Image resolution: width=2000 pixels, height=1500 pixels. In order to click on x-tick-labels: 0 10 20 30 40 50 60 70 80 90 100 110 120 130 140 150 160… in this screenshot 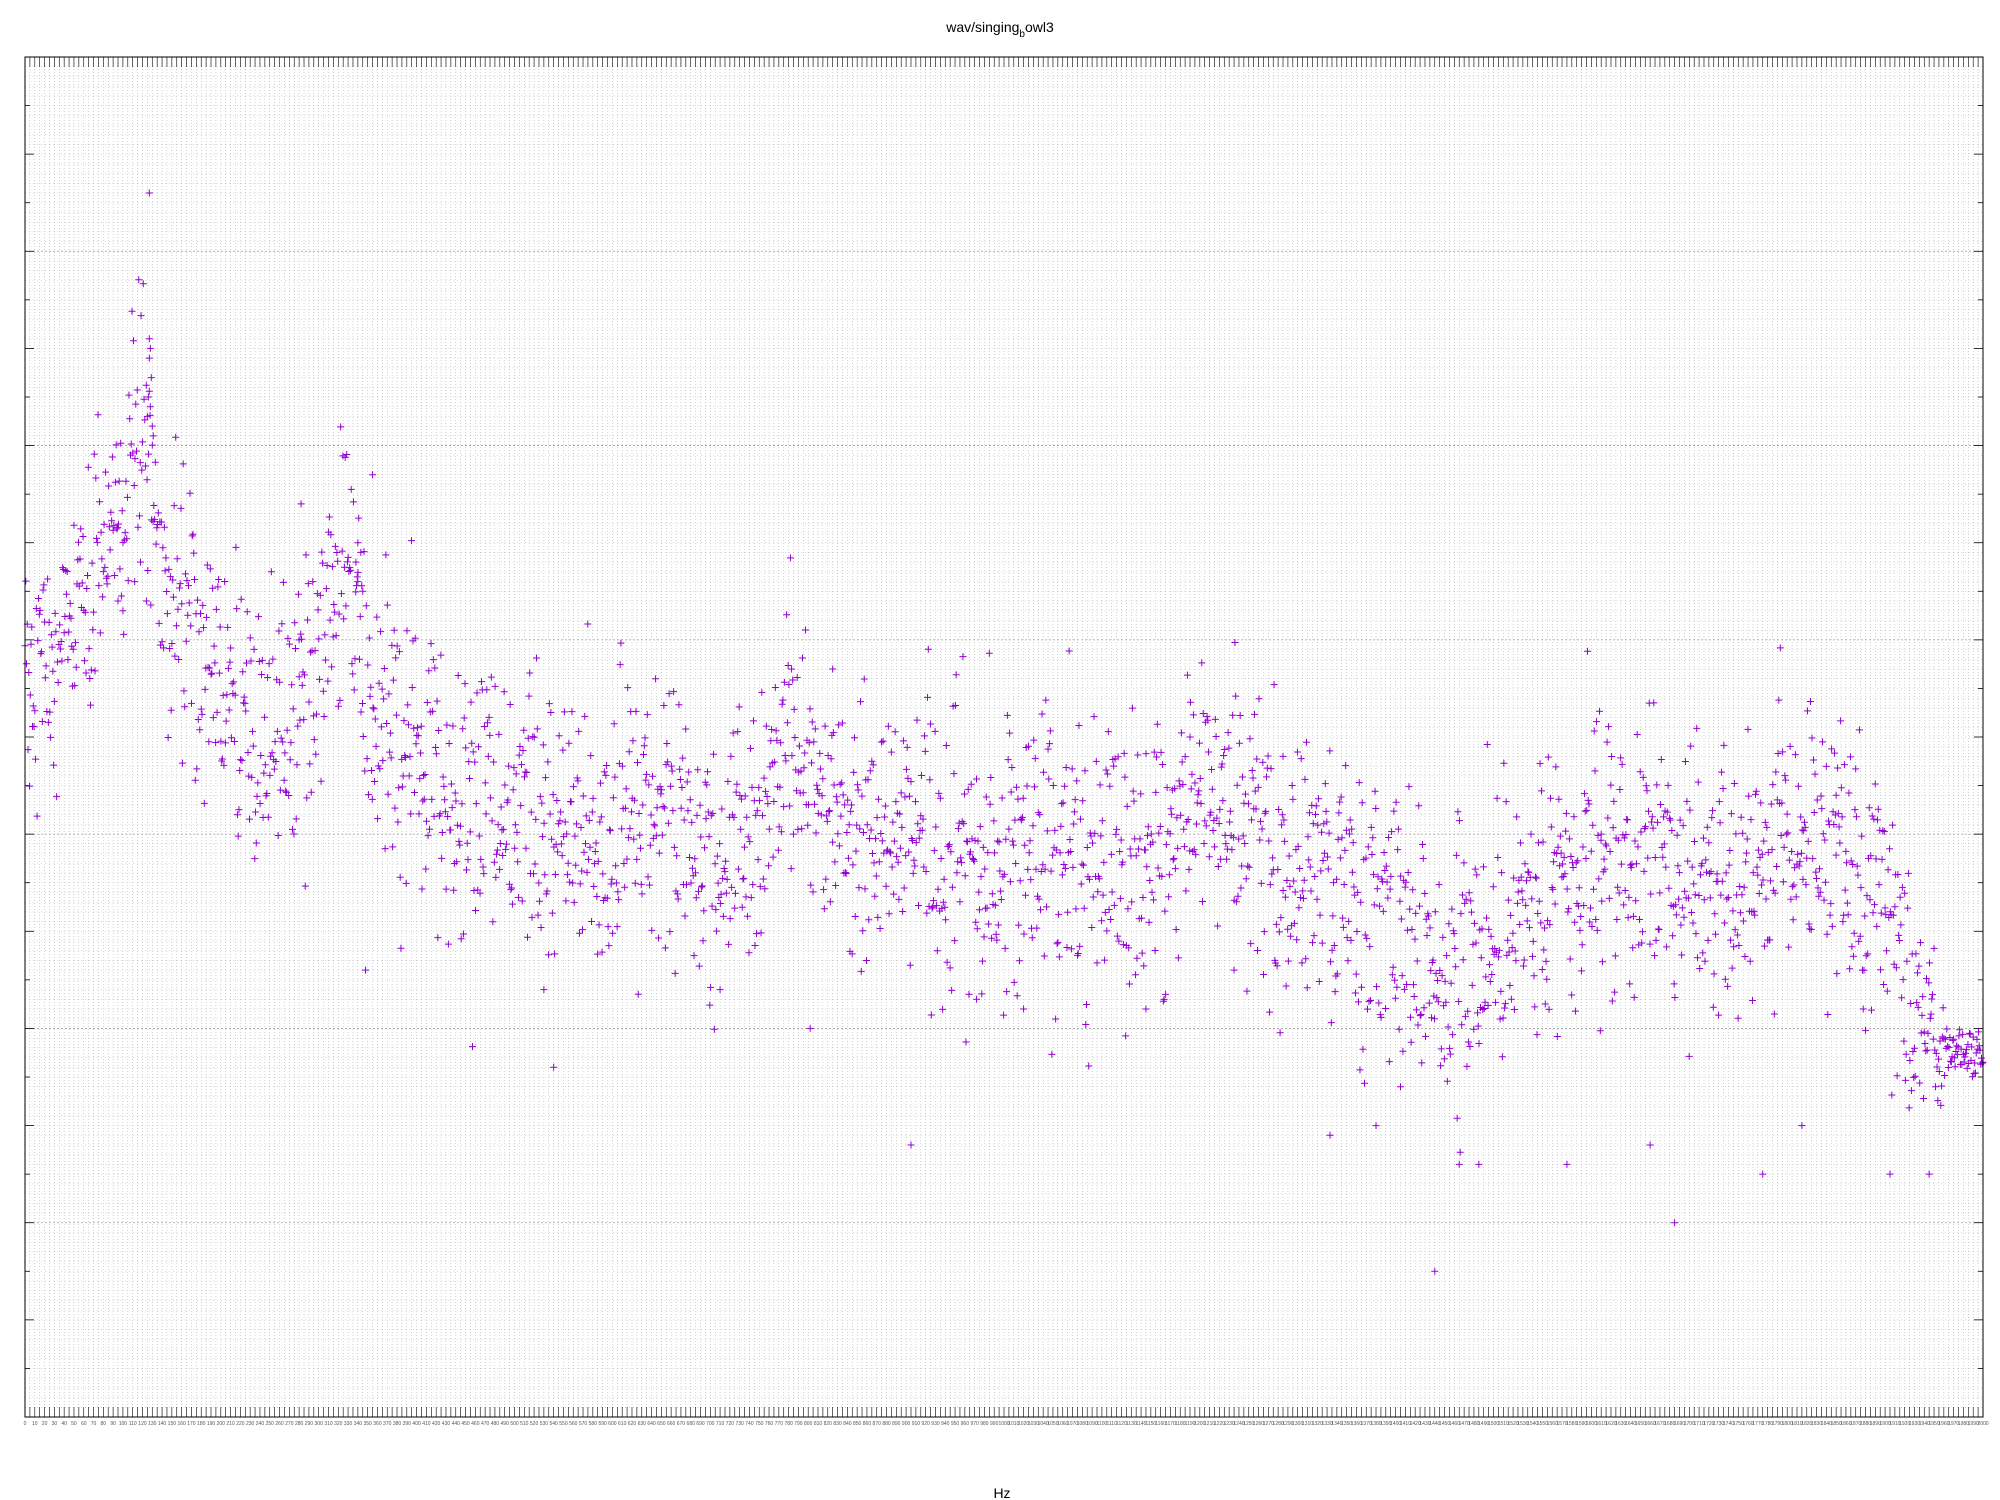, I will do `click(1006, 1424)`.